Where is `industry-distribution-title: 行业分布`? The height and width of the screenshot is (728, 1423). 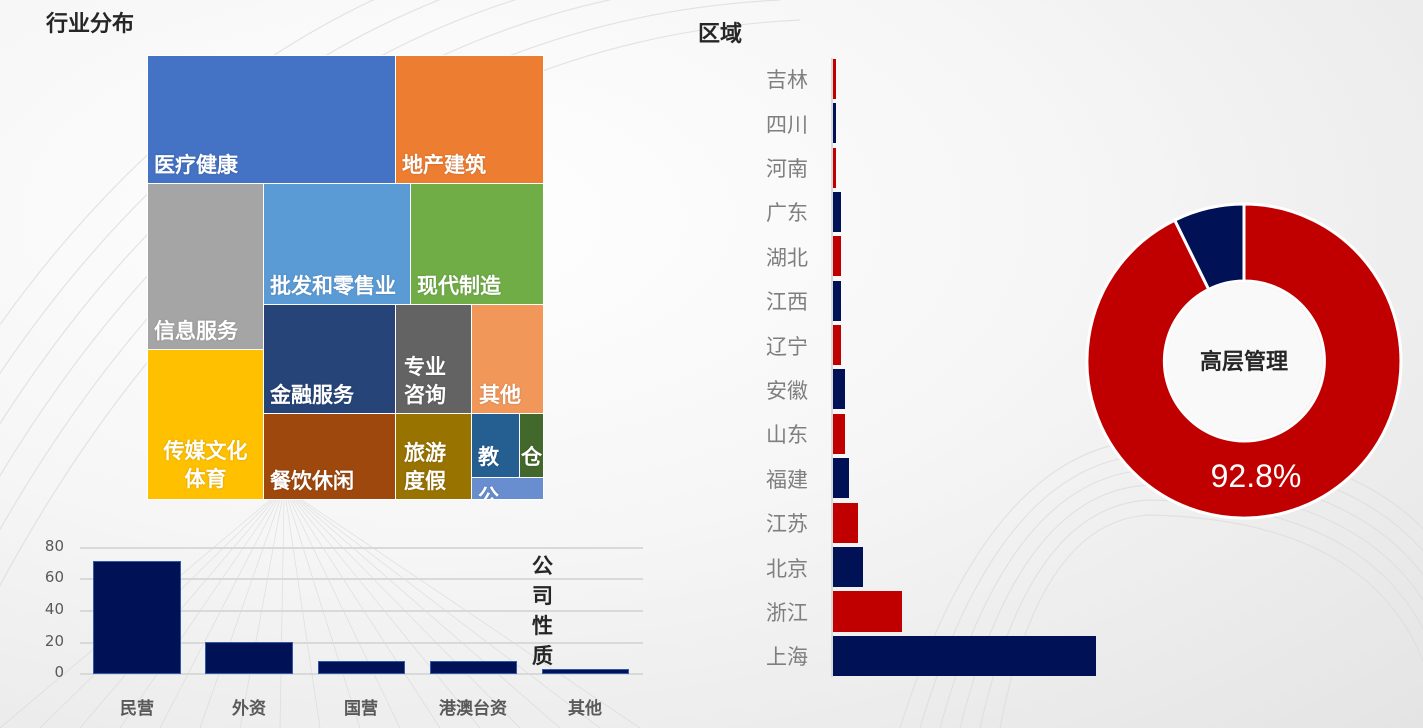 industry-distribution-title: 行业分布 is located at coordinates (90, 24).